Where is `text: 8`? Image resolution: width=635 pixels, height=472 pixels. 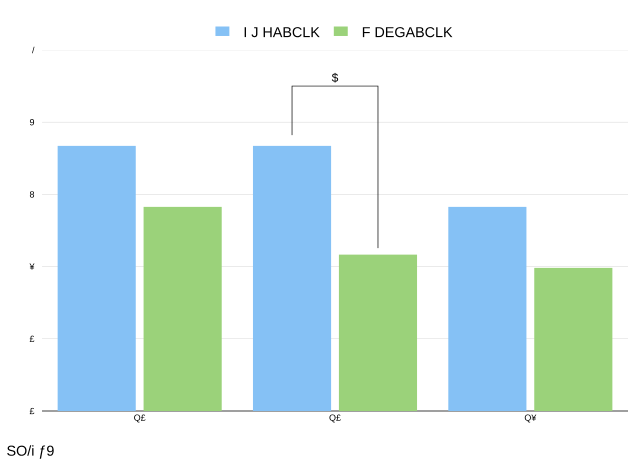
text: 8 is located at coordinates (32, 194).